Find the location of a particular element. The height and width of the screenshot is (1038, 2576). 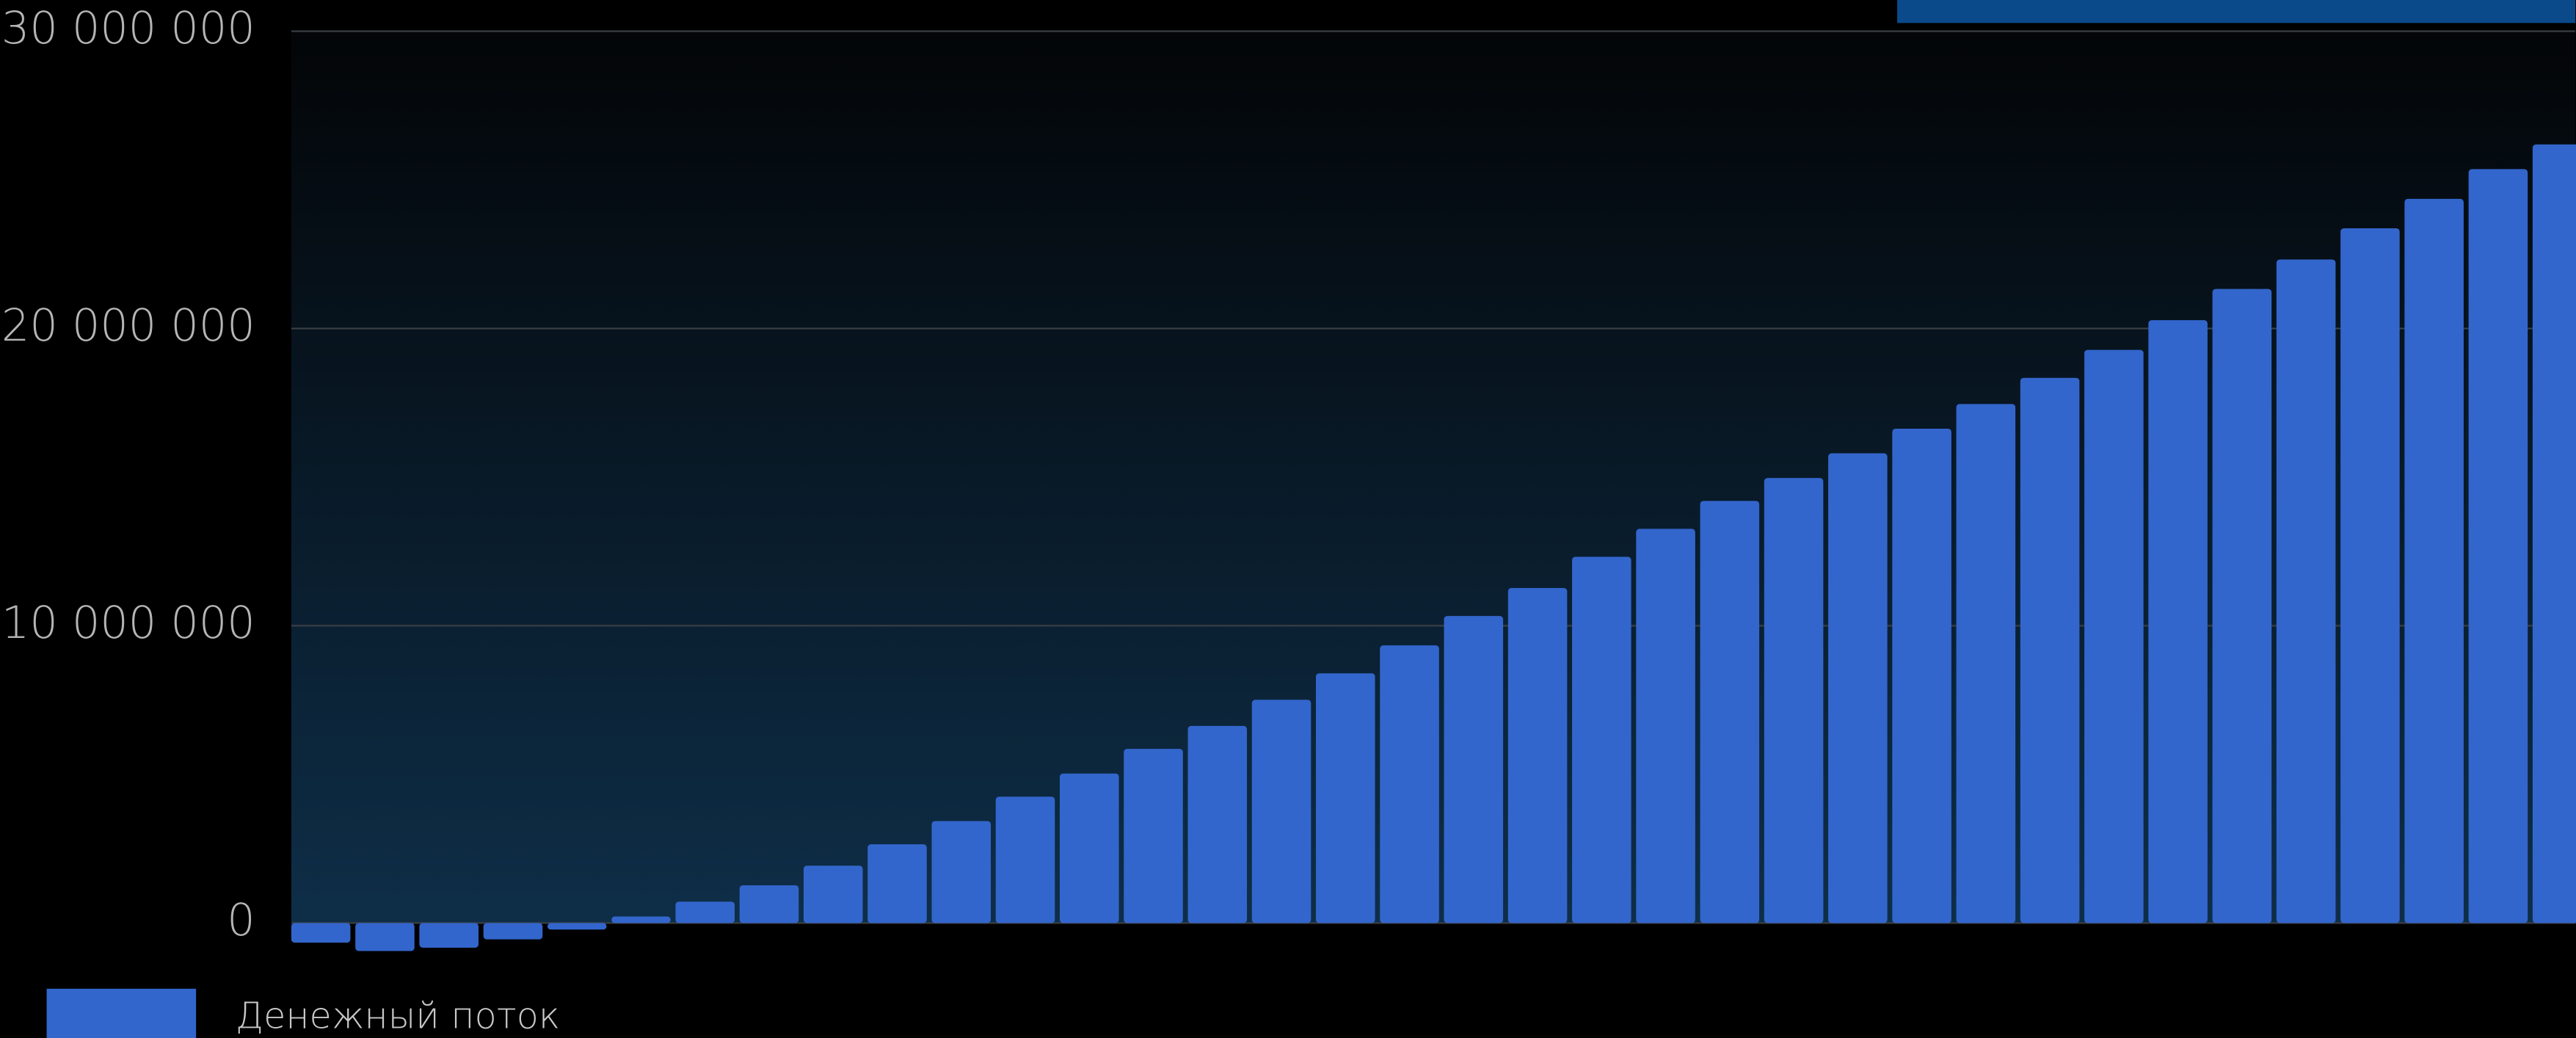

header-bar is located at coordinates (2236, 11).